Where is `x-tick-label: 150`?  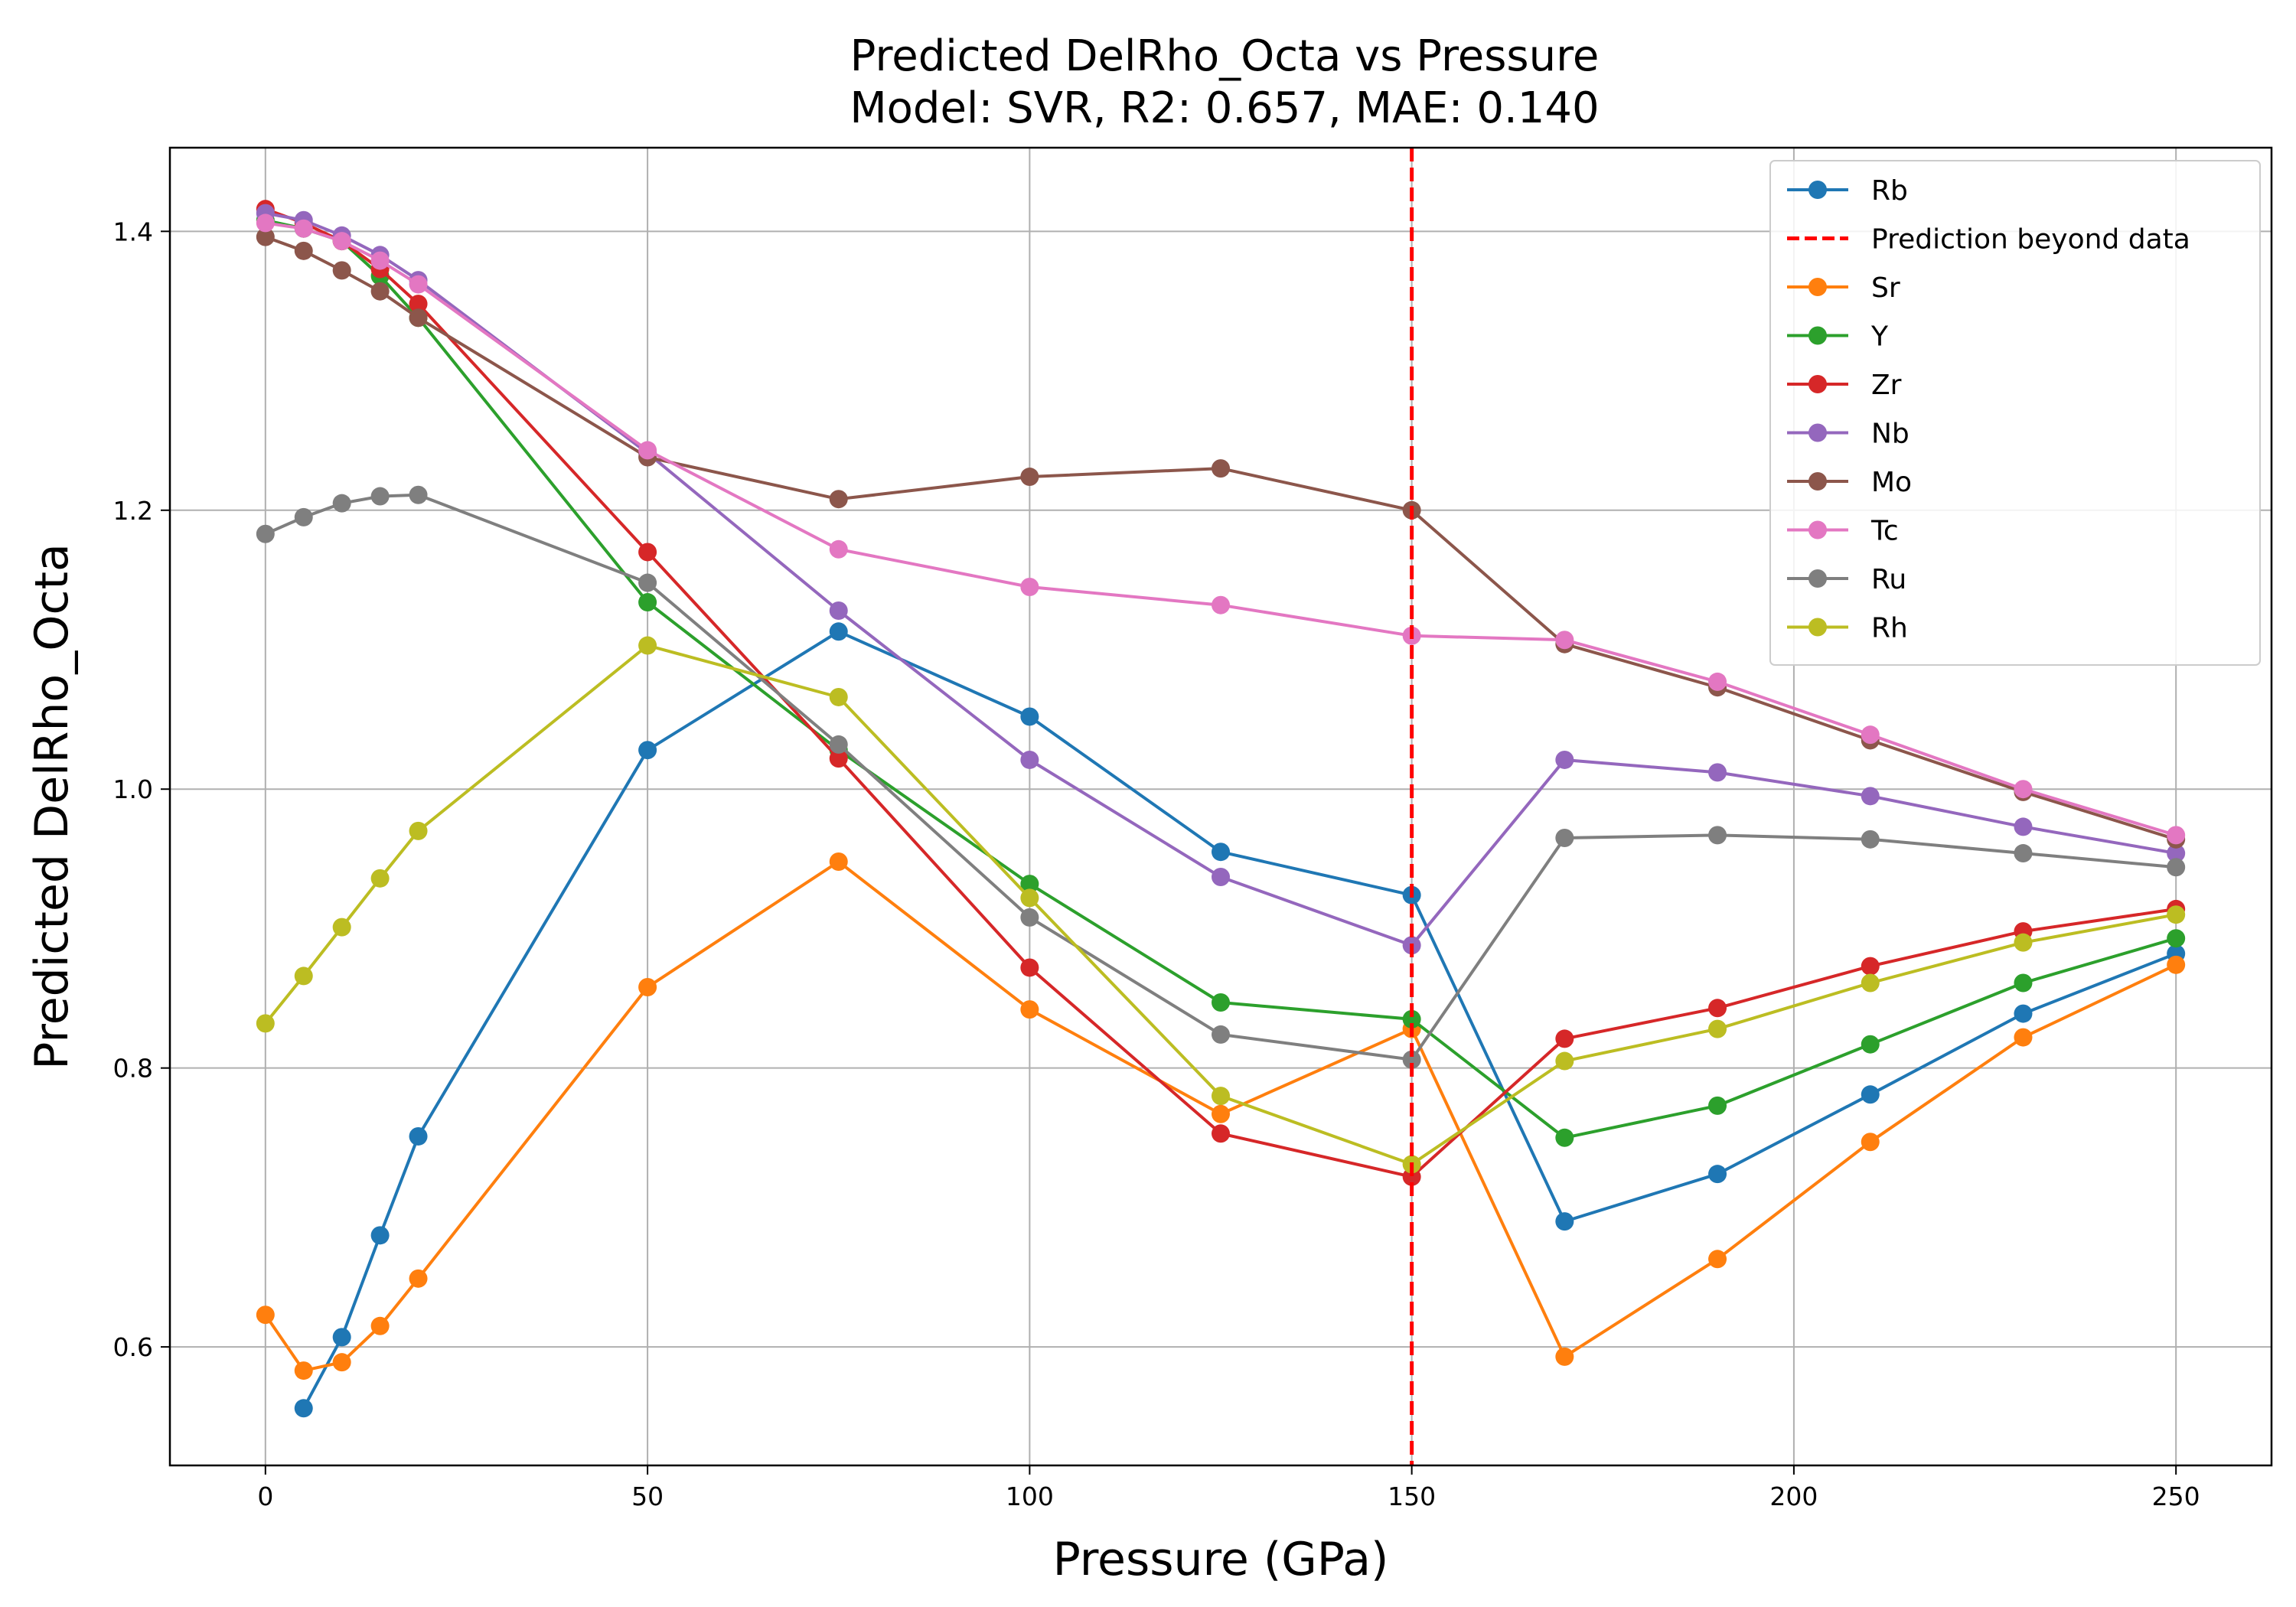
x-tick-label: 150 is located at coordinates (1412, 1496).